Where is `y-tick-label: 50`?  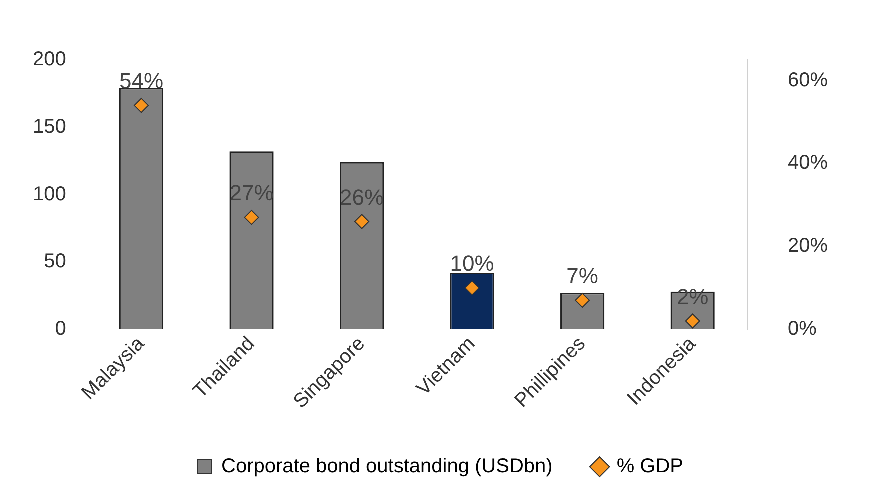 y-tick-label: 50 is located at coordinates (55, 261).